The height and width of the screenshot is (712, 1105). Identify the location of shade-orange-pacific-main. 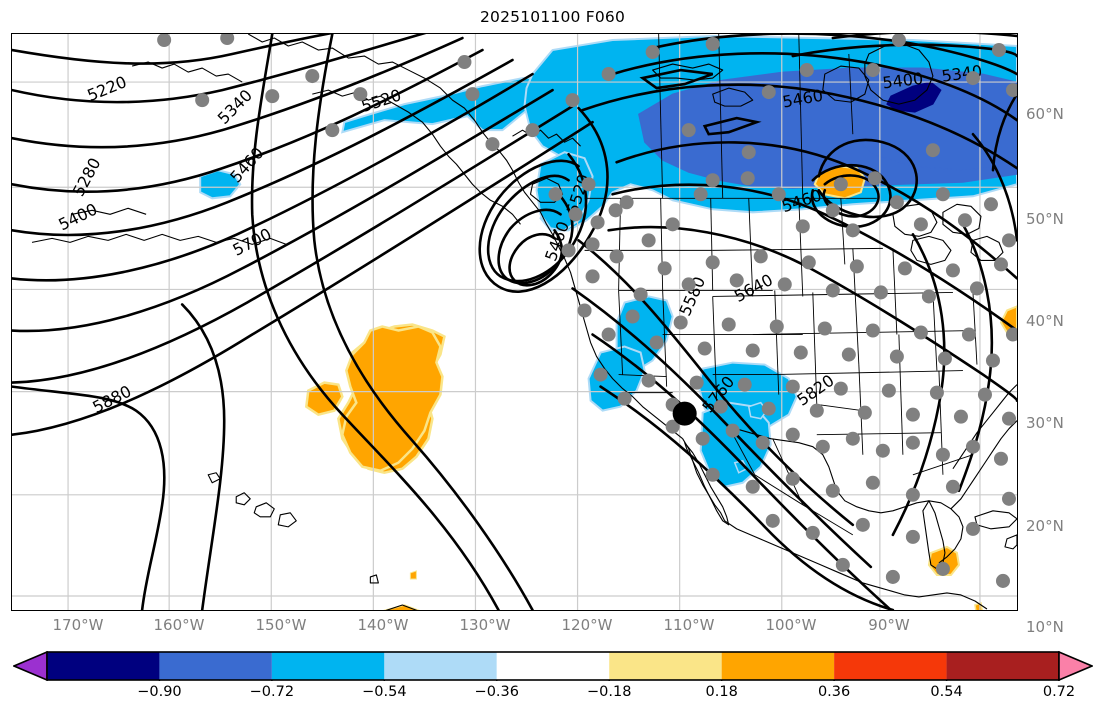
(392, 399).